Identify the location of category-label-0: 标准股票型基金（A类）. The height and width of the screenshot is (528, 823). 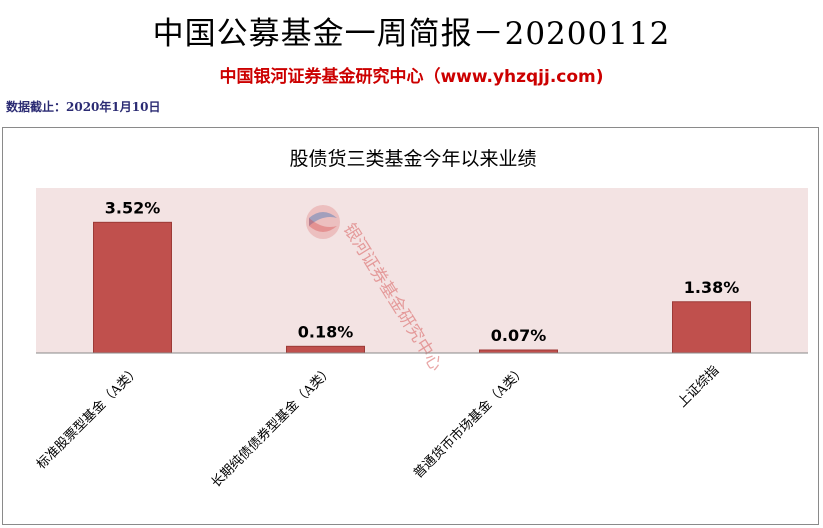
(88, 418).